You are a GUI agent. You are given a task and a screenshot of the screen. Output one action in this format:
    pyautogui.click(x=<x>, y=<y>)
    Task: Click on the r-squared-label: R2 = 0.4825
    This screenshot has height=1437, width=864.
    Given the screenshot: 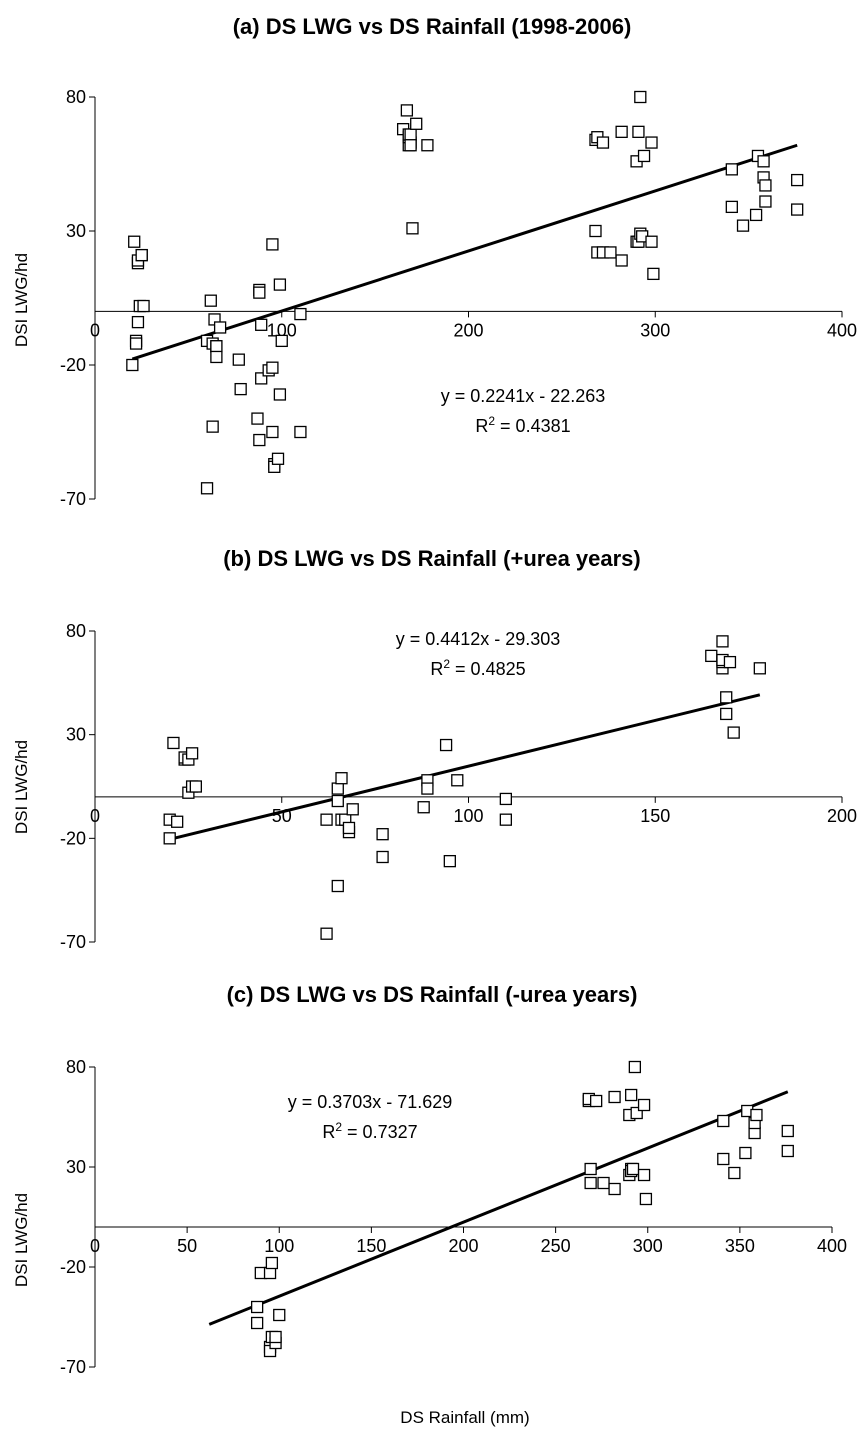 What is the action you would take?
    pyautogui.click(x=477, y=668)
    